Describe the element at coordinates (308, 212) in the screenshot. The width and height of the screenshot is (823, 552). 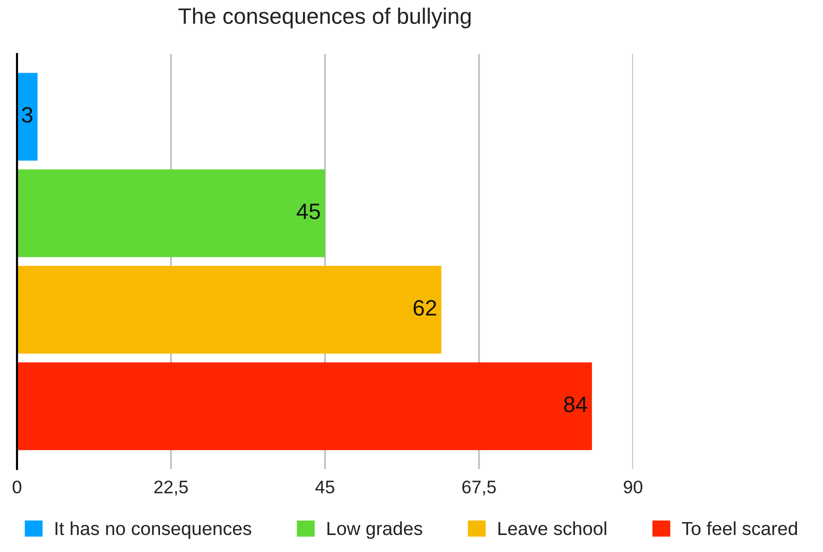
I see `data-label: 45` at that location.